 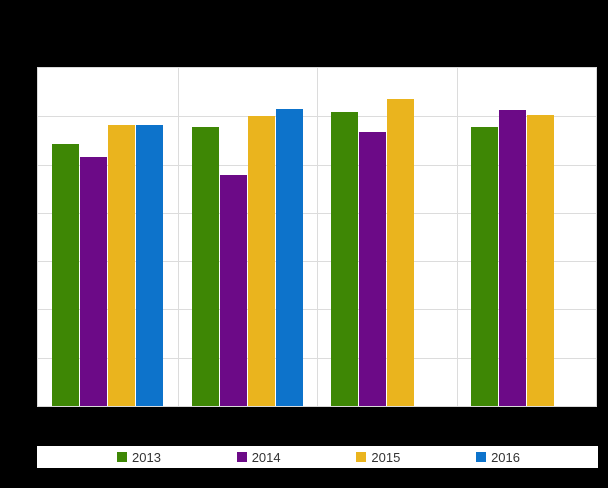 What do you see at coordinates (146, 457) in the screenshot?
I see `legend-label: 2013` at bounding box center [146, 457].